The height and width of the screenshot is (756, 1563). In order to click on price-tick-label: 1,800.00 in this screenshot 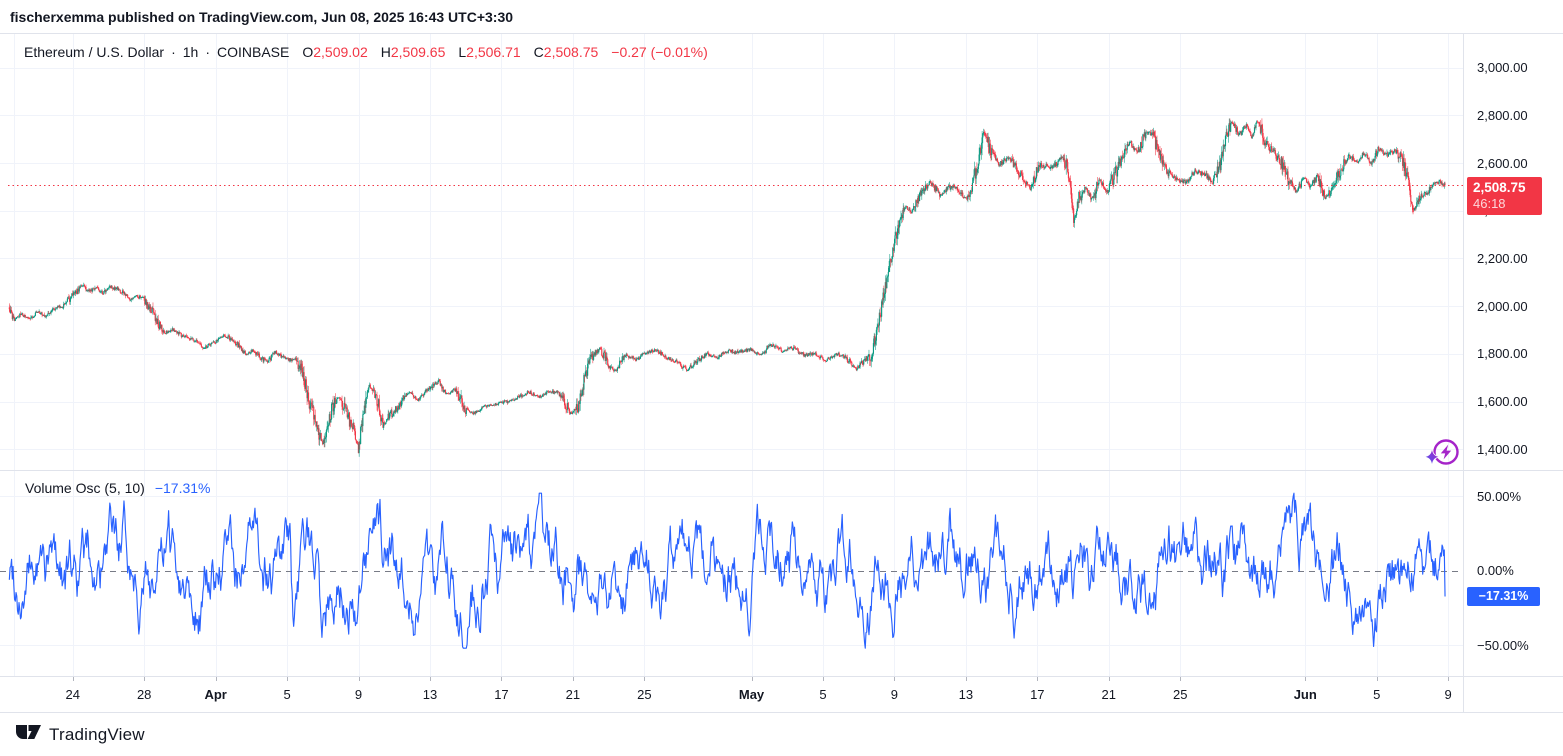, I will do `click(1502, 354)`.